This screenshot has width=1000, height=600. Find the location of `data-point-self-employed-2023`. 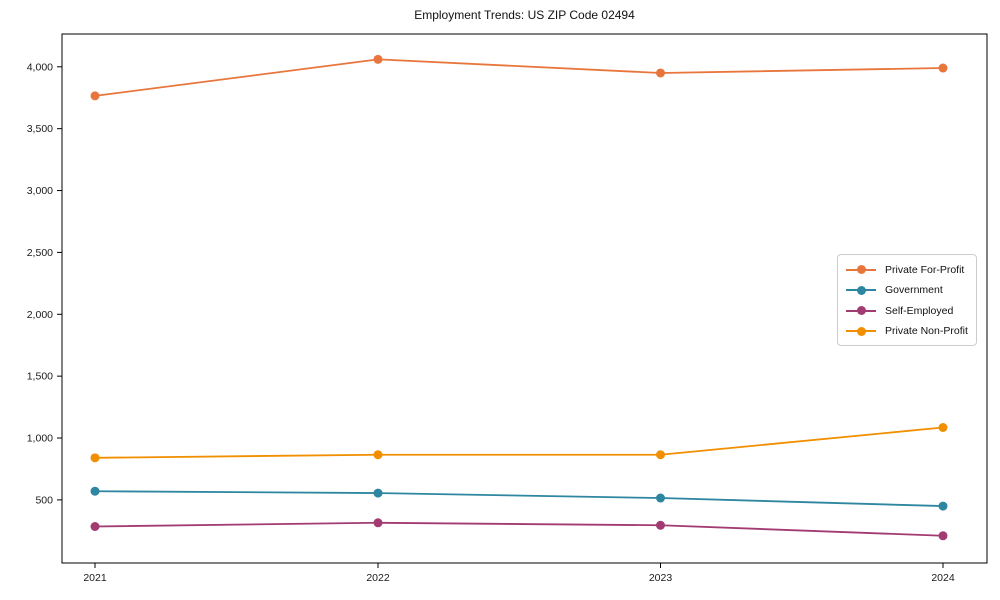

data-point-self-employed-2023 is located at coordinates (660, 525).